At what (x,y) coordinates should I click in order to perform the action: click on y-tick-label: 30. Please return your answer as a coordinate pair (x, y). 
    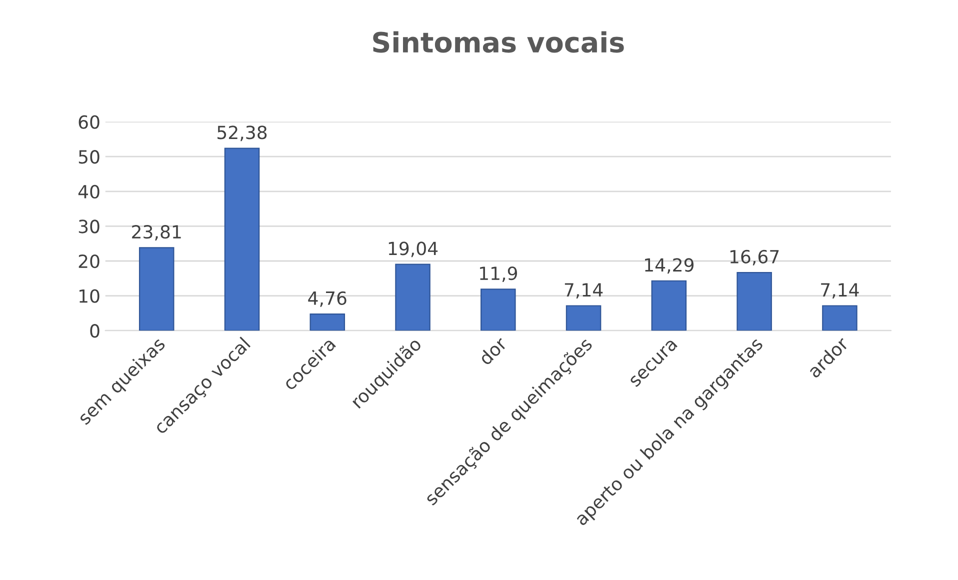
    Looking at the image, I should click on (89, 227).